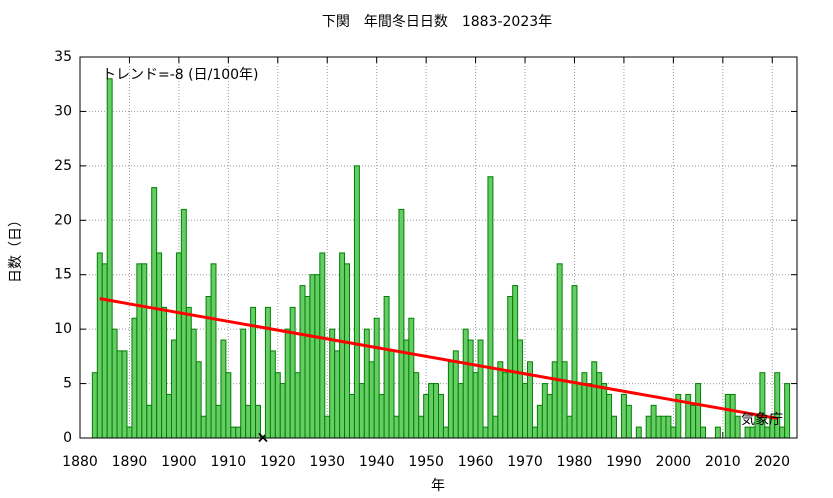 The height and width of the screenshot is (498, 833). I want to click on x-tick-label: 2010, so click(723, 462).